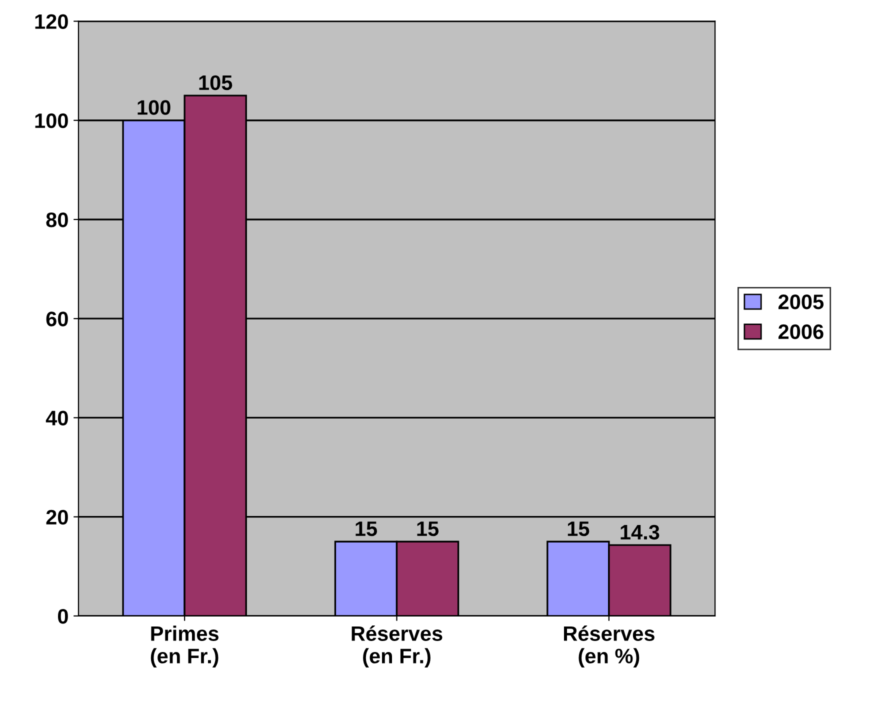 This screenshot has height=708, width=872. What do you see at coordinates (801, 332) in the screenshot?
I see `legend-label: 2006` at bounding box center [801, 332].